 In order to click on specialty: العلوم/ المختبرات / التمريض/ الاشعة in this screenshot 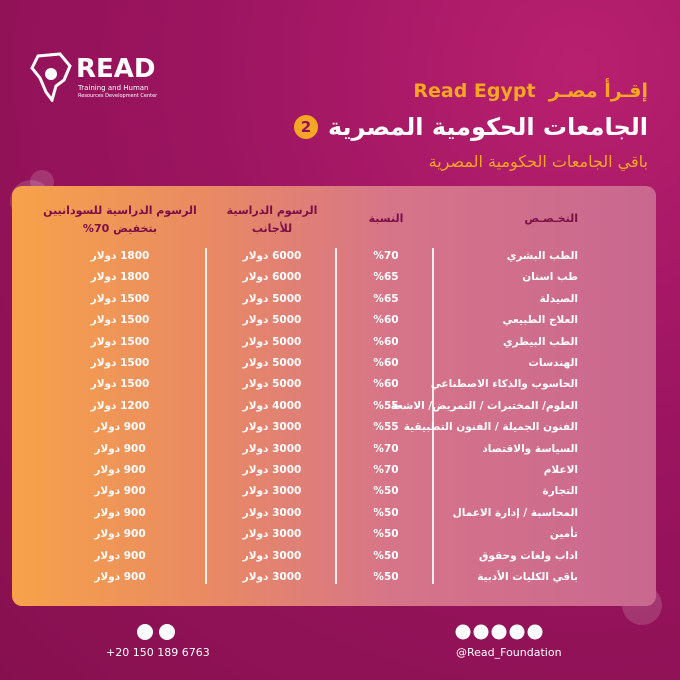, I will do `click(484, 405)`.